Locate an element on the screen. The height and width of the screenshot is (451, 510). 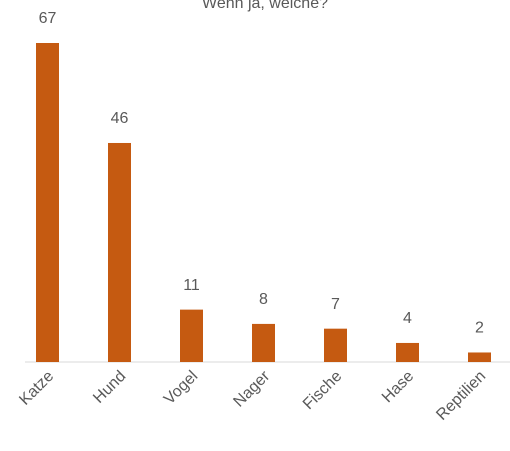
x-tick-label: Hund is located at coordinates (109, 387).